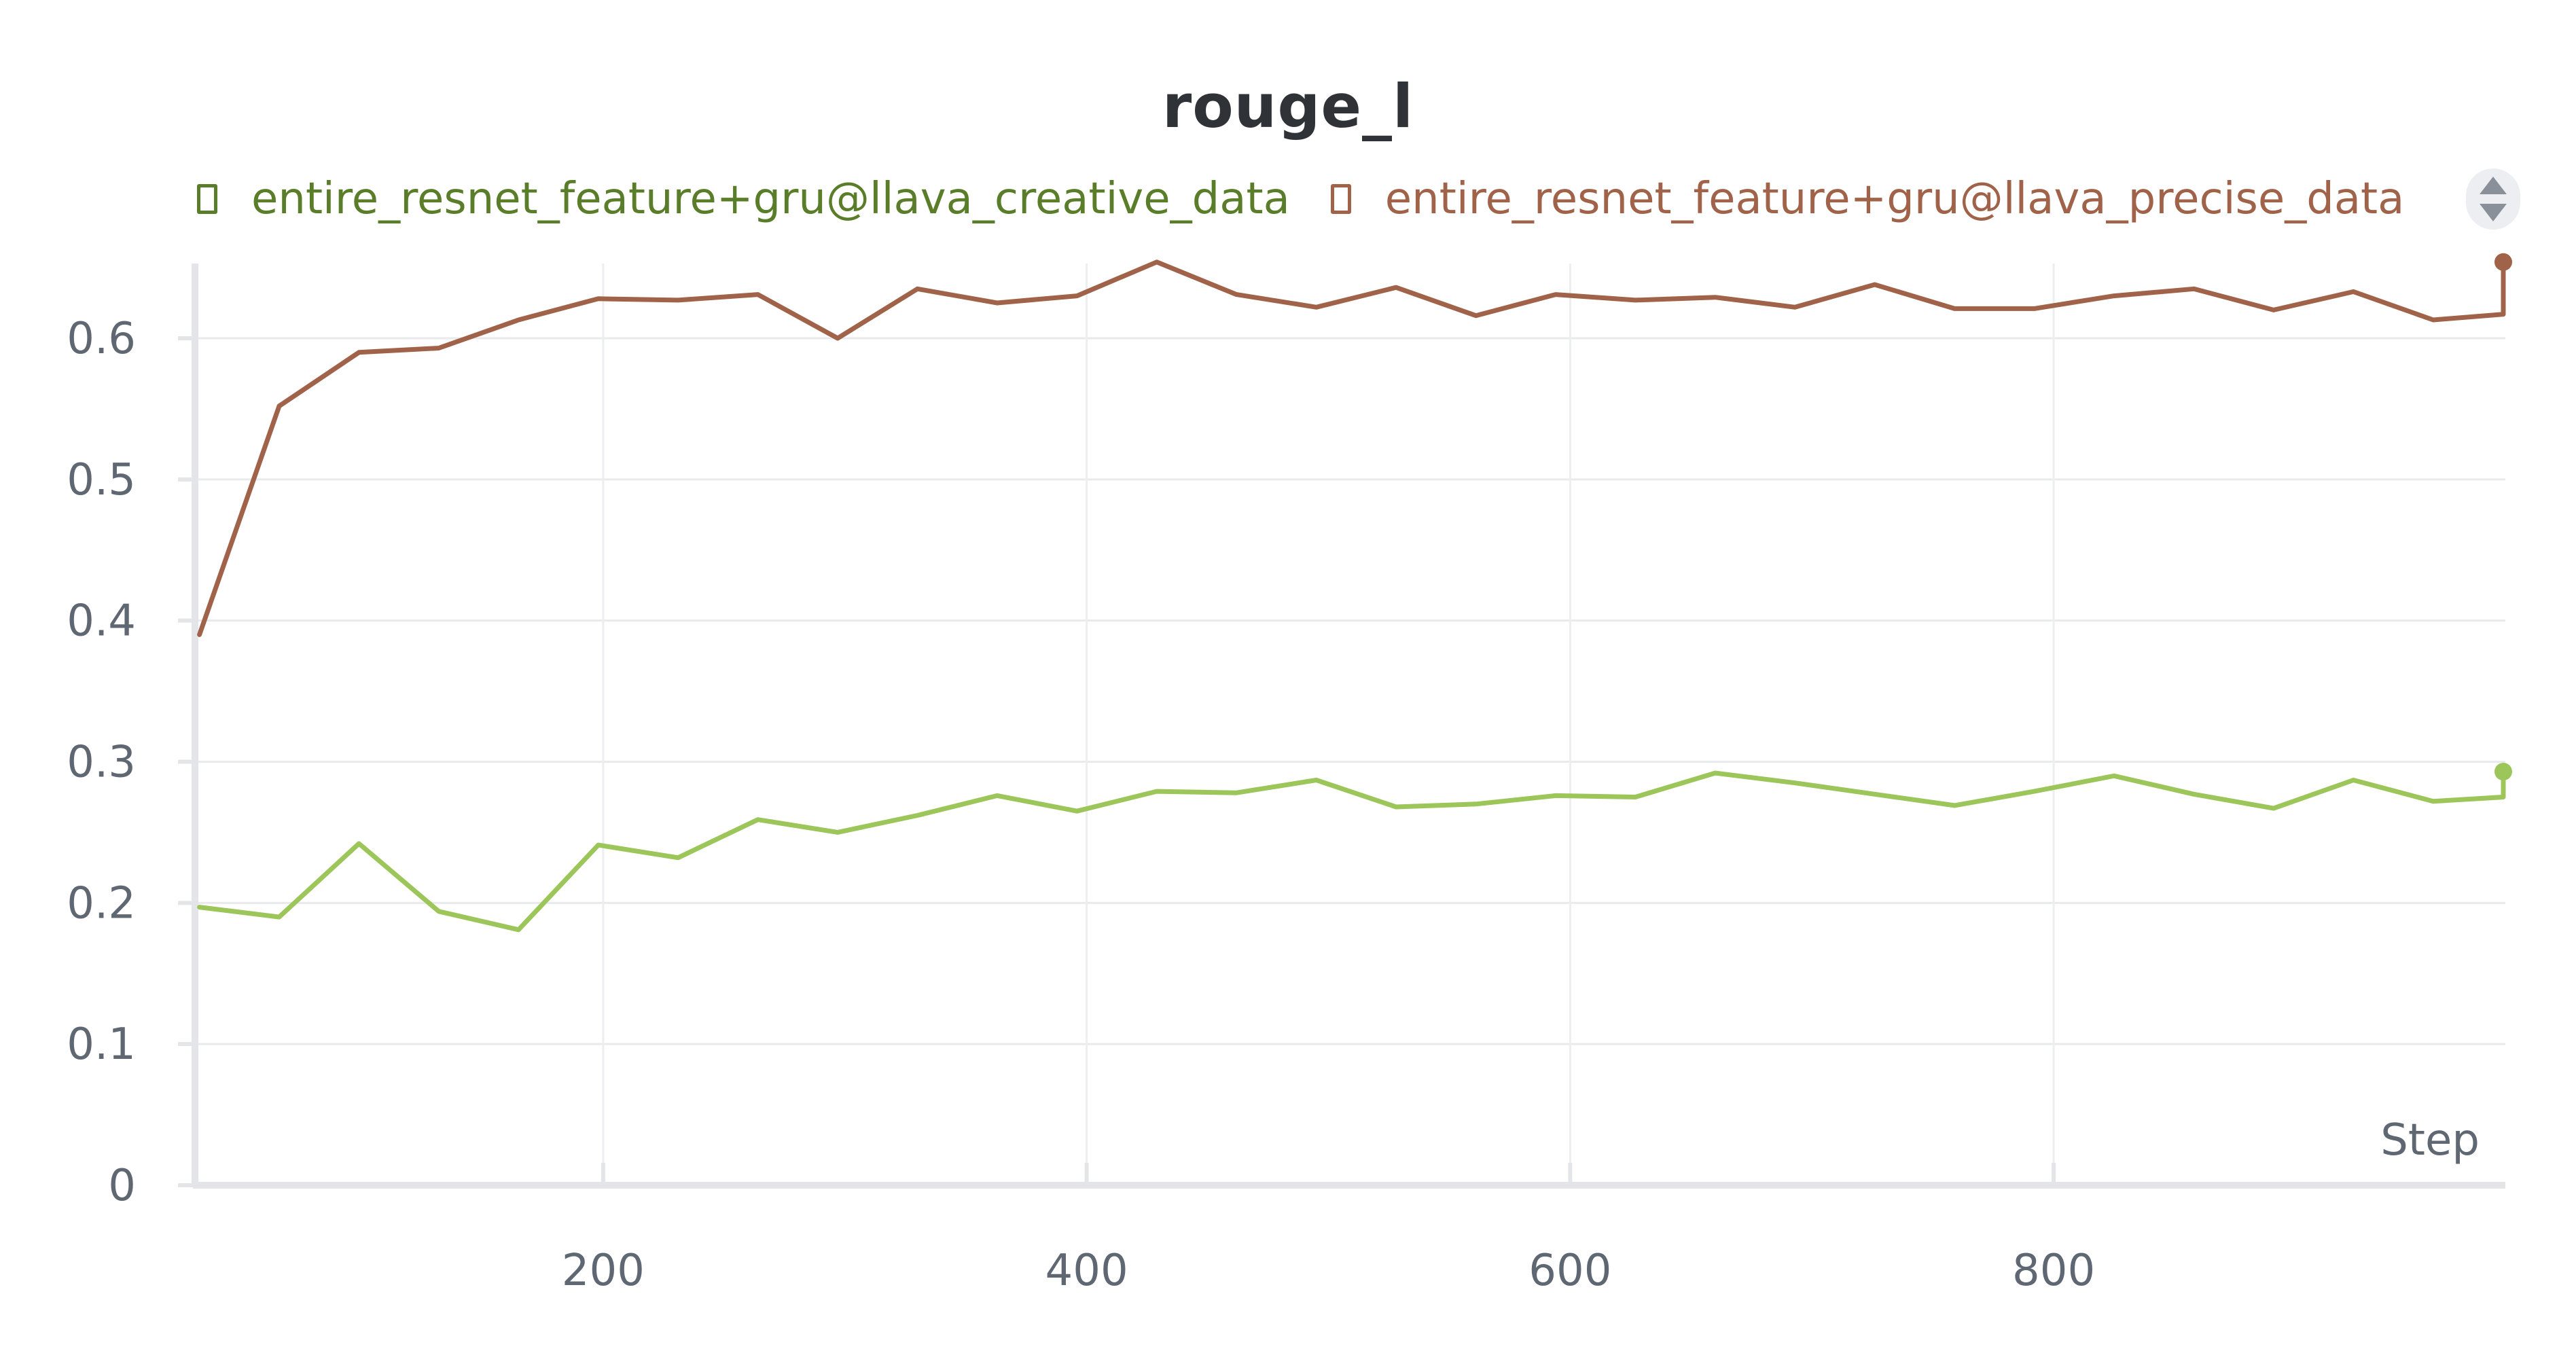  What do you see at coordinates (102, 480) in the screenshot?
I see `y-tick-label: 0.5` at bounding box center [102, 480].